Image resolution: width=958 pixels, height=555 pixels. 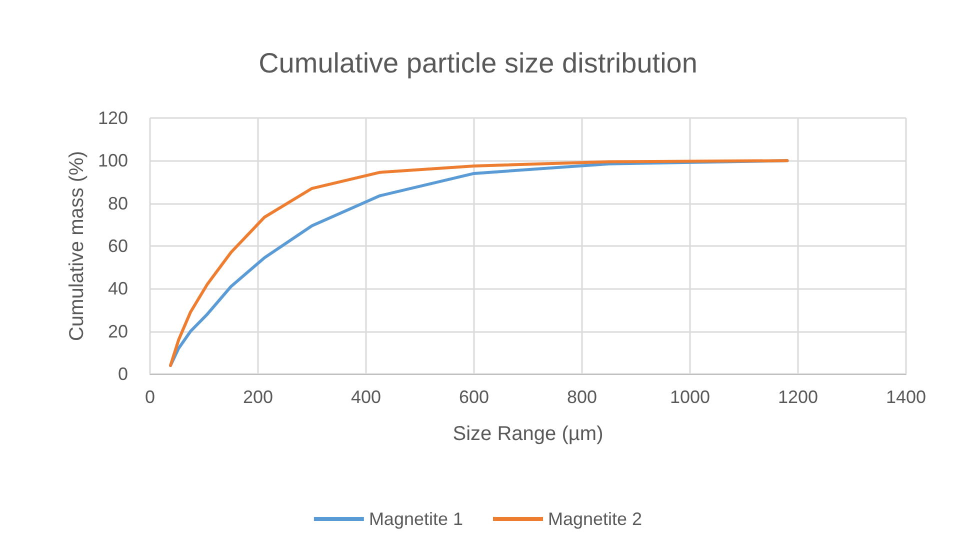 What do you see at coordinates (528, 434) in the screenshot?
I see `x-axis-title: Size Range (µm)` at bounding box center [528, 434].